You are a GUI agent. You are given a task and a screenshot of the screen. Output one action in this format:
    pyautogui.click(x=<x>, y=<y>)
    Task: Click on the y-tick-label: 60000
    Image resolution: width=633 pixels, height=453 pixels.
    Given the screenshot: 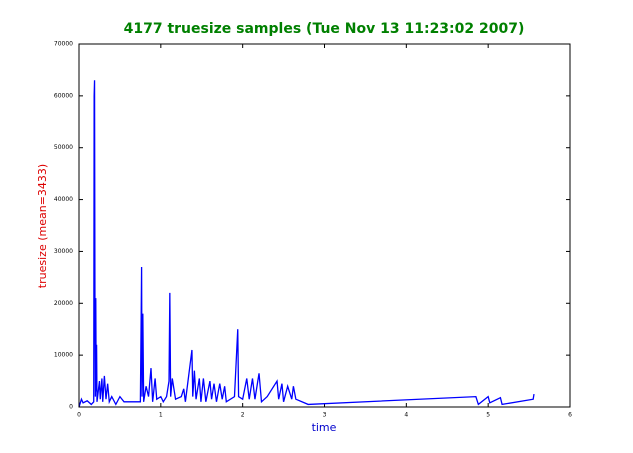 What is the action you would take?
    pyautogui.click(x=63, y=95)
    